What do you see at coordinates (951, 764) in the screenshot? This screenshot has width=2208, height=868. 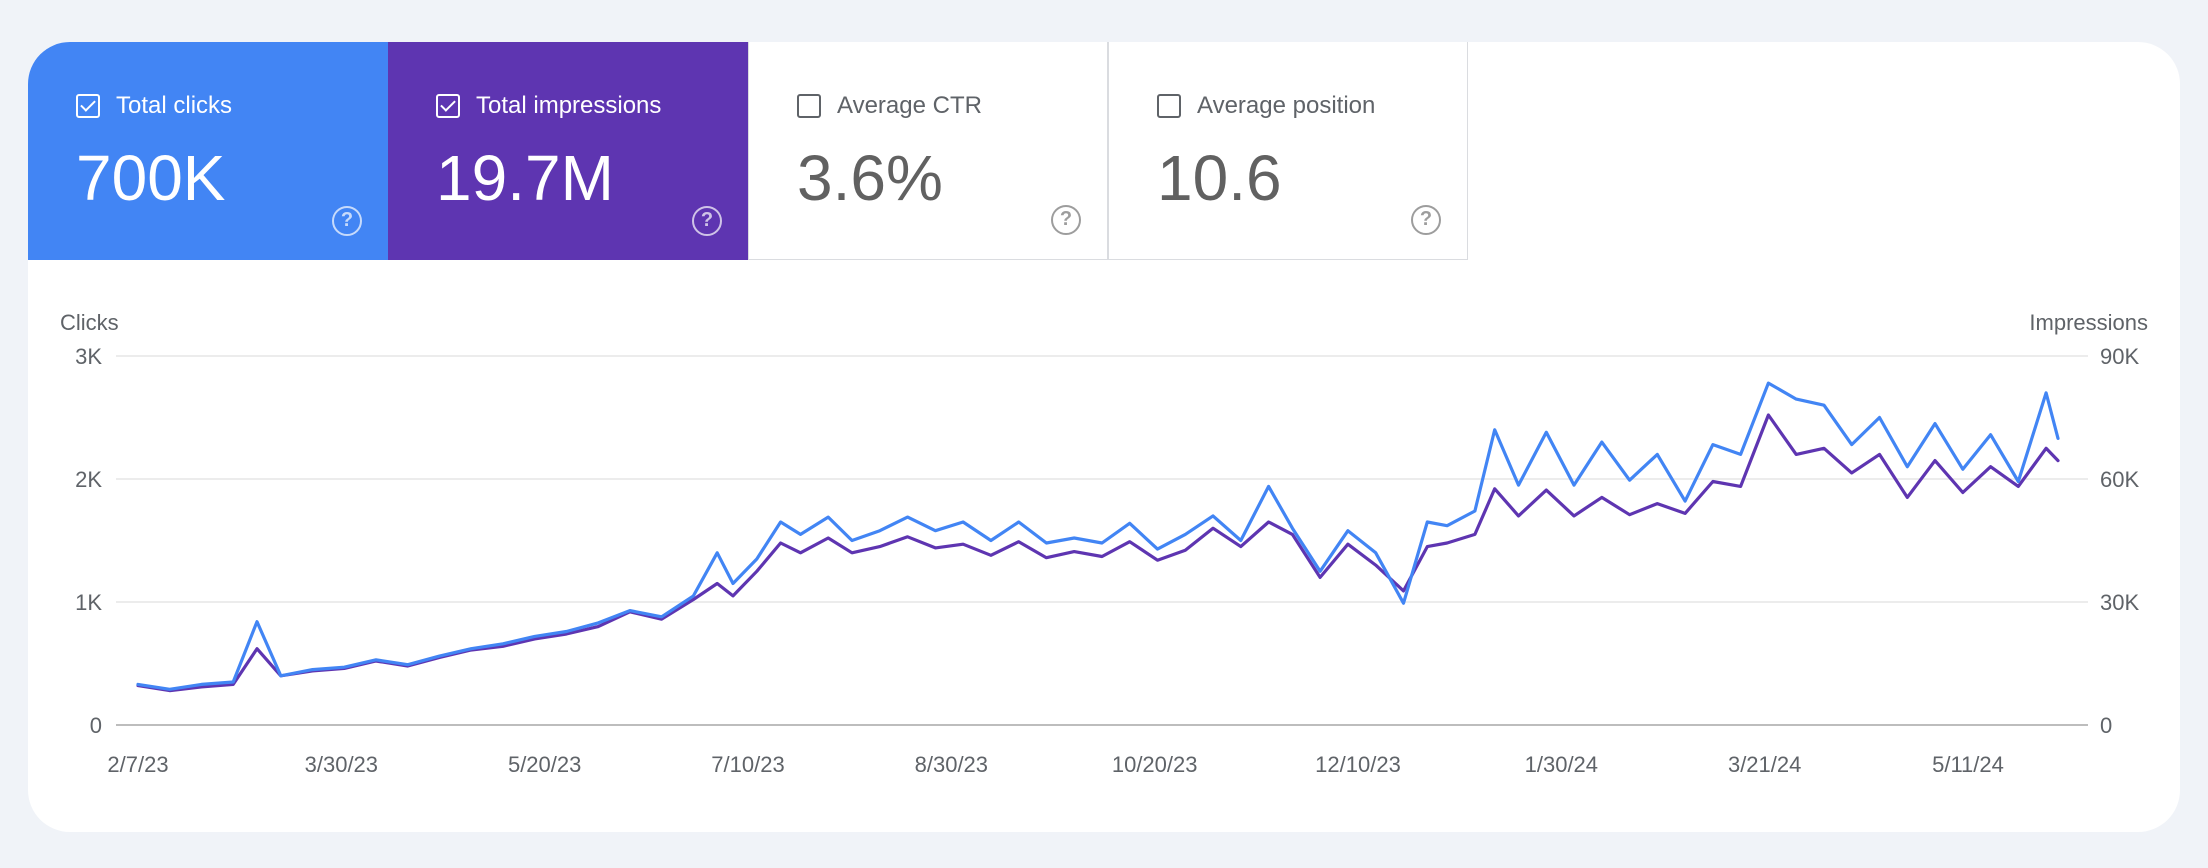 I see `x-tick-label: 8/30/23` at bounding box center [951, 764].